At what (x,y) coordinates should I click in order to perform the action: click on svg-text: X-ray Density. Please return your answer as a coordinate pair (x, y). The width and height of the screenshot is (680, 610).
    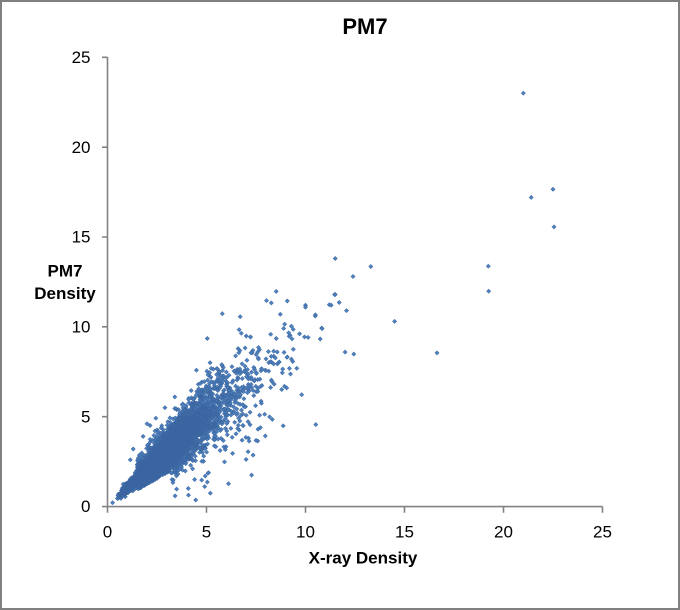
    Looking at the image, I should click on (363, 558).